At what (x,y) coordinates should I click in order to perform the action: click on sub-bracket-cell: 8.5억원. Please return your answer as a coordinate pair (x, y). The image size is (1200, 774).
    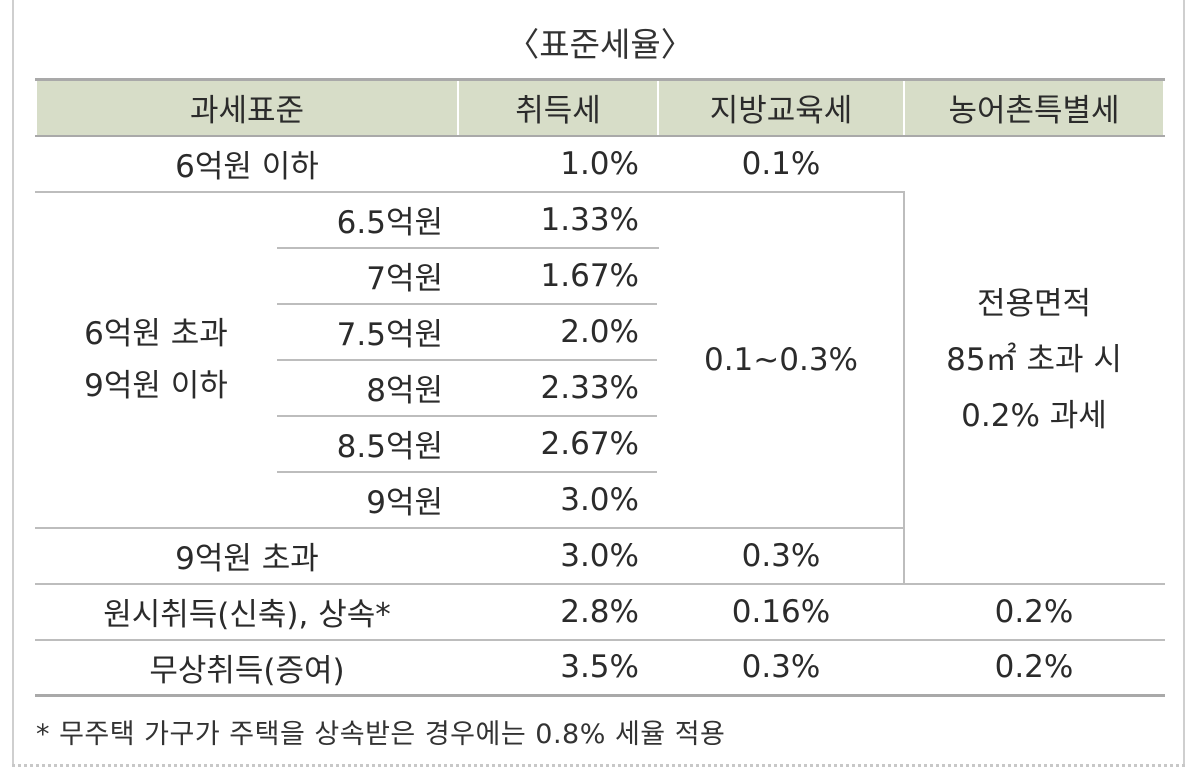
    Looking at the image, I should click on (367, 443).